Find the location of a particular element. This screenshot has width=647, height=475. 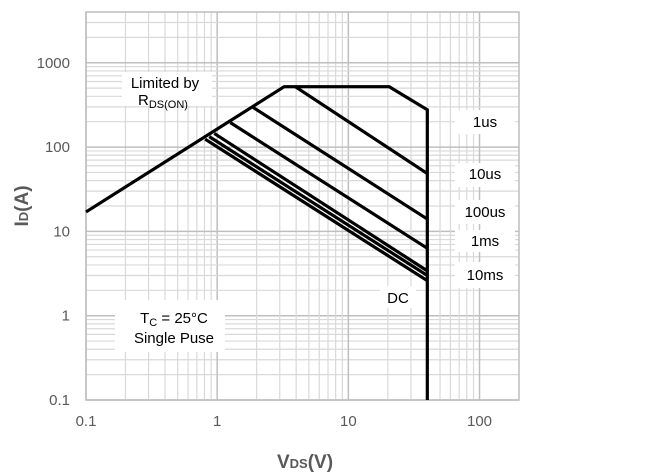

series-line-1ms is located at coordinates (321, 202).